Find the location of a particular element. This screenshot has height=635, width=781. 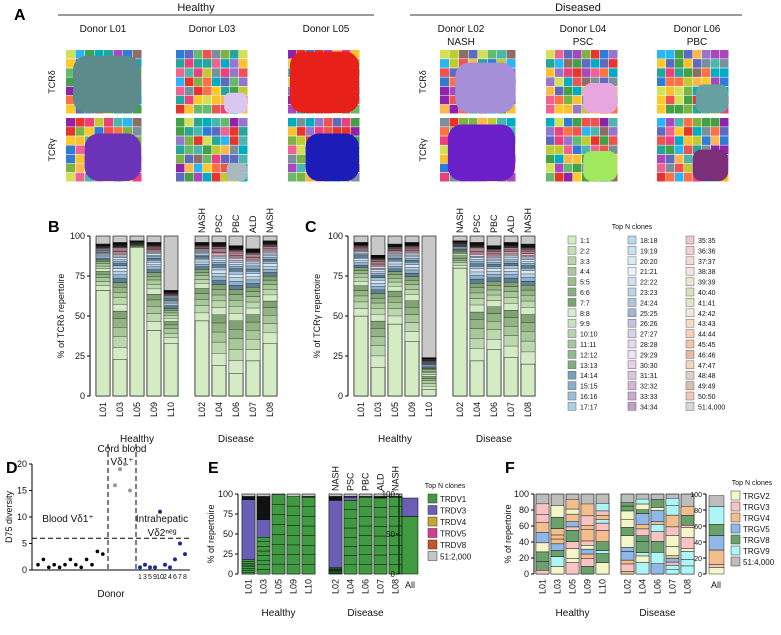

E-legend-swatch is located at coordinates (432, 498).